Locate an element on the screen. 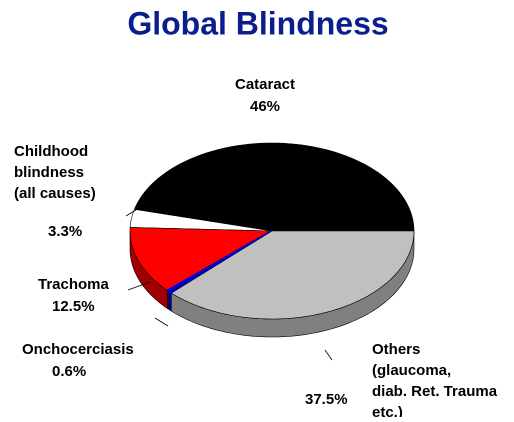  category-label: blindness is located at coordinates (49, 172).